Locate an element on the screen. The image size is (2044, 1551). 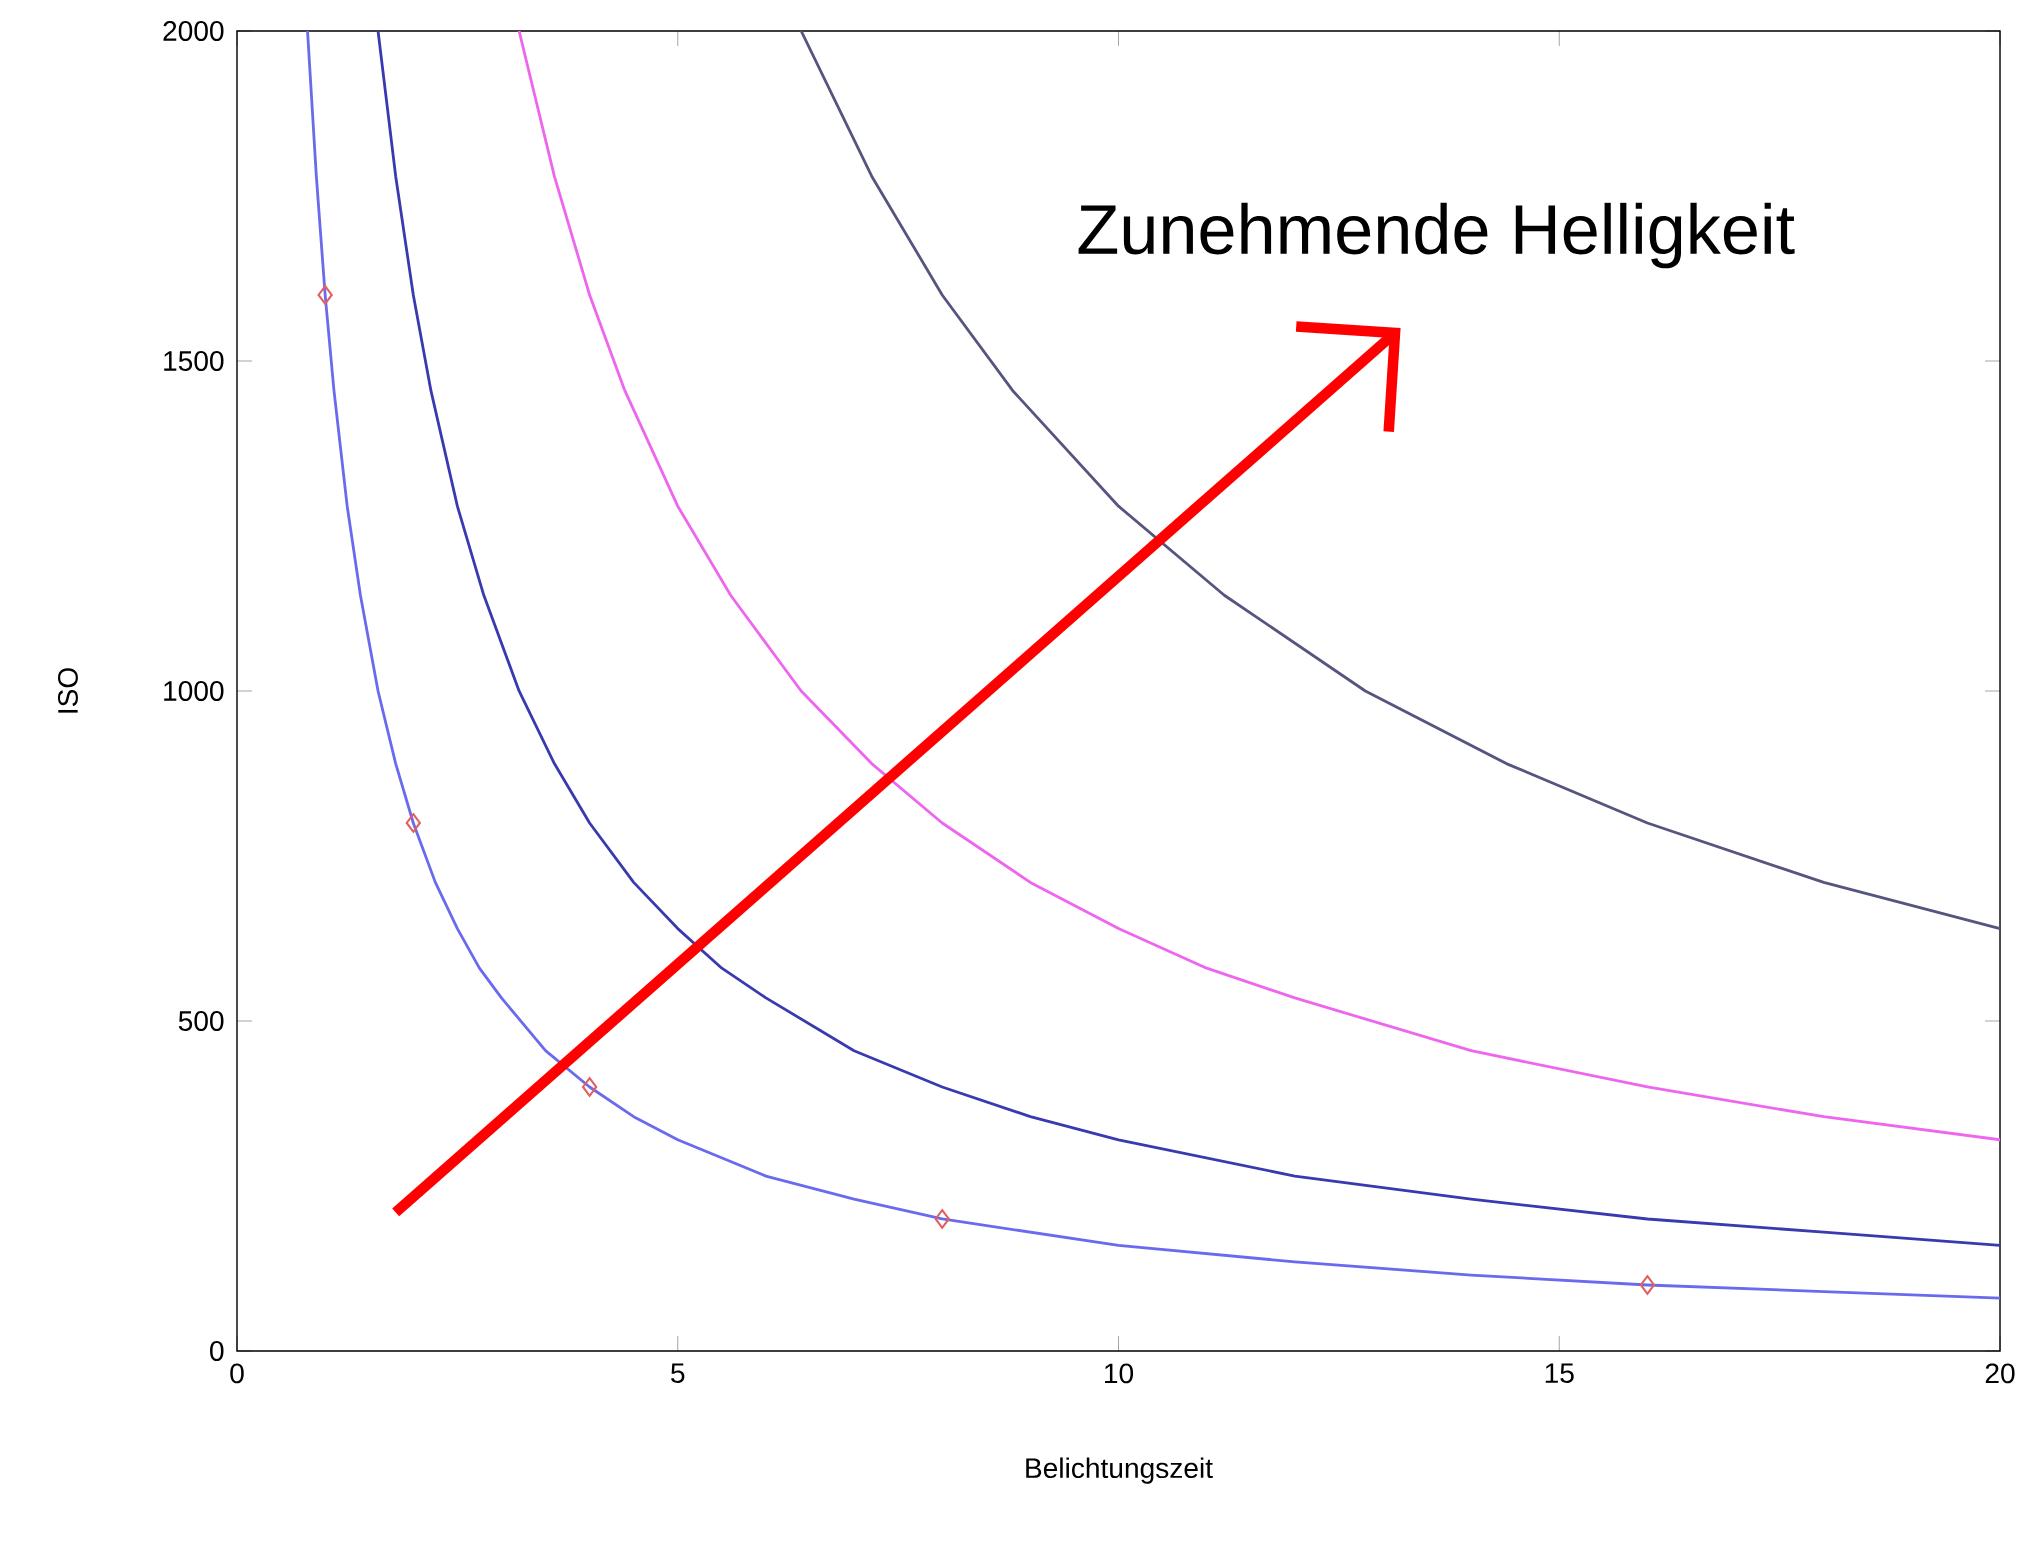
x-tick-label: 20 is located at coordinates (2000, 1373).